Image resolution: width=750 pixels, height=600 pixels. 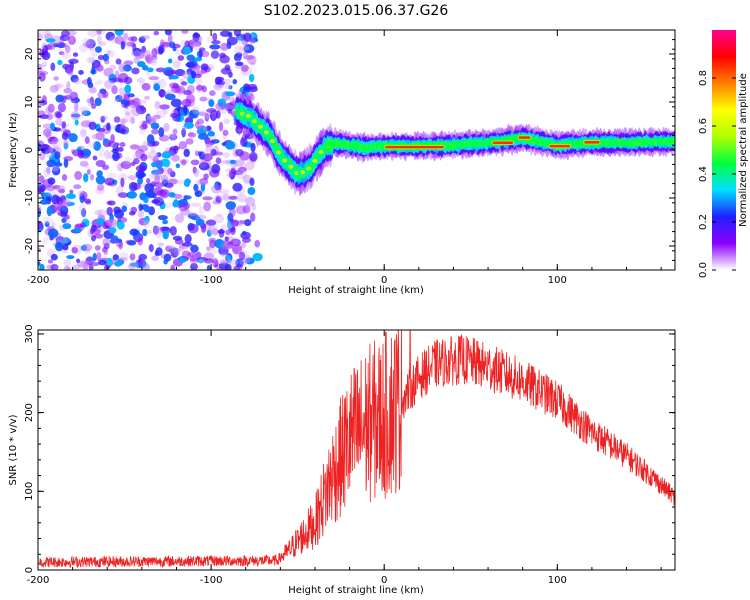 What do you see at coordinates (384, 280) in the screenshot?
I see `spectrogram-xtick-label: 0` at bounding box center [384, 280].